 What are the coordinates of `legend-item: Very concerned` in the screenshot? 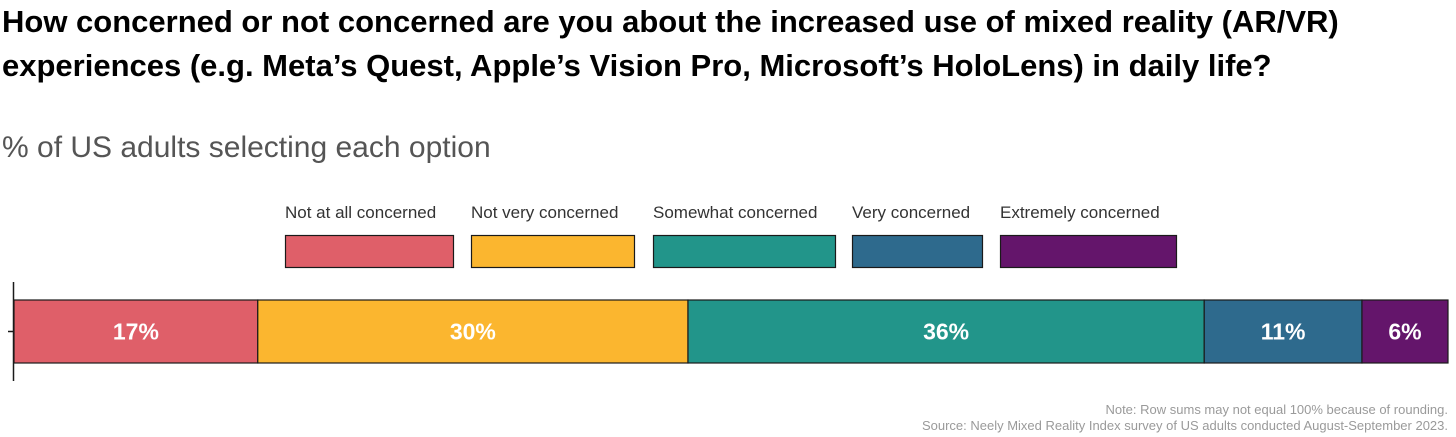 It's located at (917, 236).